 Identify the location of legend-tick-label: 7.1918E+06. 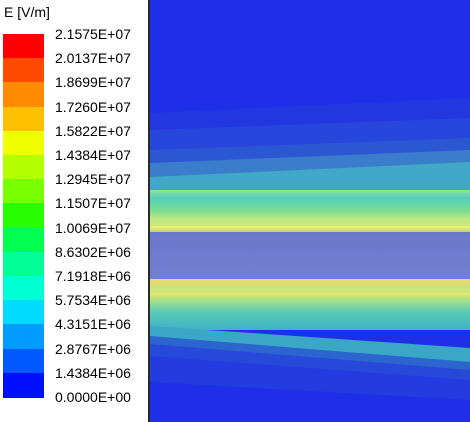
(93, 276).